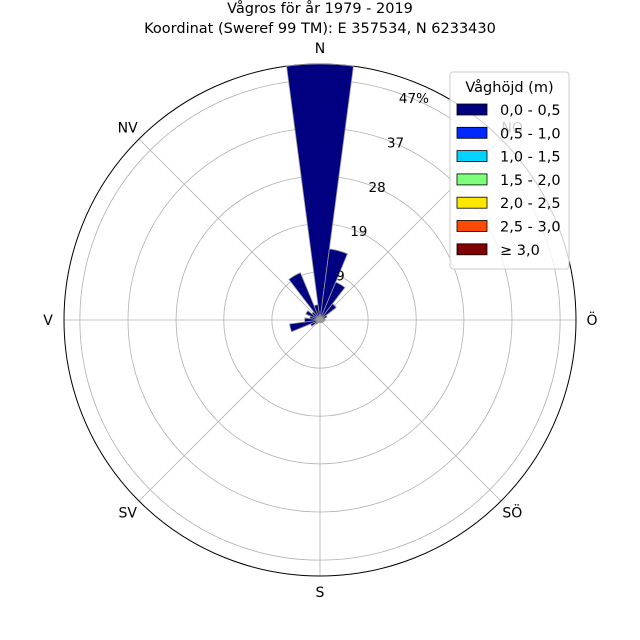  Describe the element at coordinates (520, 251) in the screenshot. I see `legend-label: ≥ 3,0` at that location.